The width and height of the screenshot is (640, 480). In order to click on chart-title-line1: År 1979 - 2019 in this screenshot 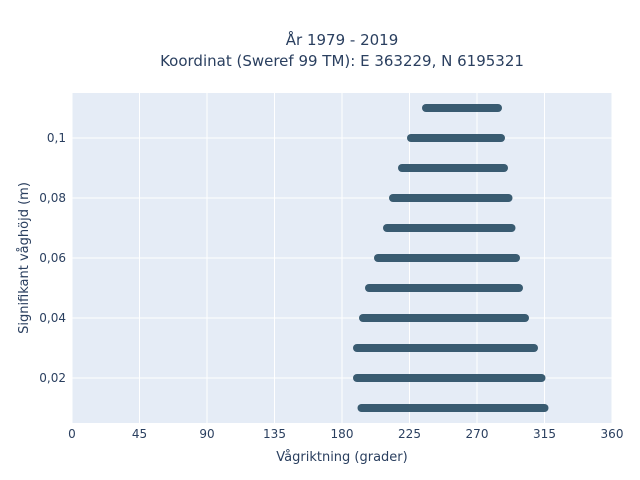, I will do `click(342, 39)`.